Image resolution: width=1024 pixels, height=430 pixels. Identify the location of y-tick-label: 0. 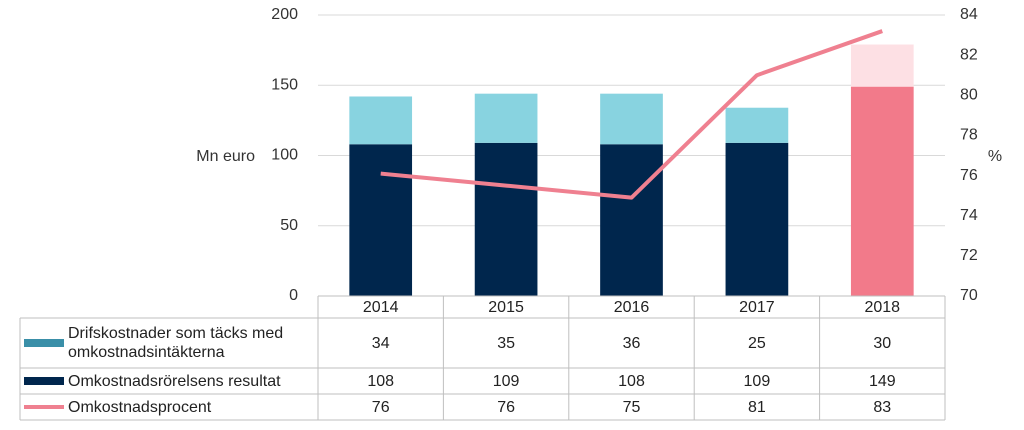
(293, 295).